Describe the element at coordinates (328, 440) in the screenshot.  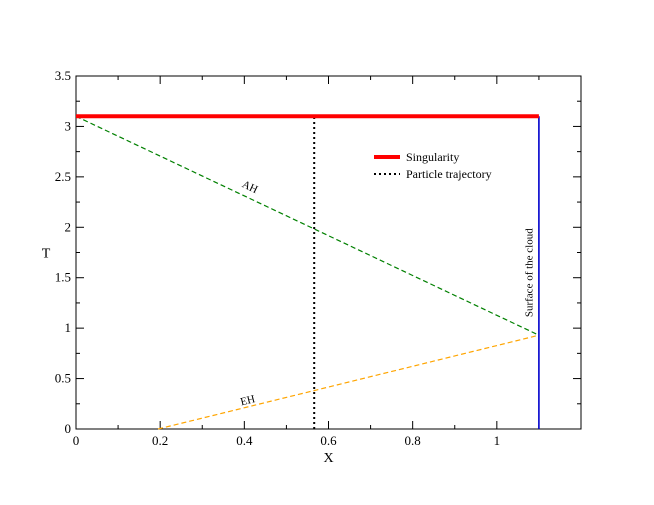
I see `x-tick-label: 0.6` at that location.